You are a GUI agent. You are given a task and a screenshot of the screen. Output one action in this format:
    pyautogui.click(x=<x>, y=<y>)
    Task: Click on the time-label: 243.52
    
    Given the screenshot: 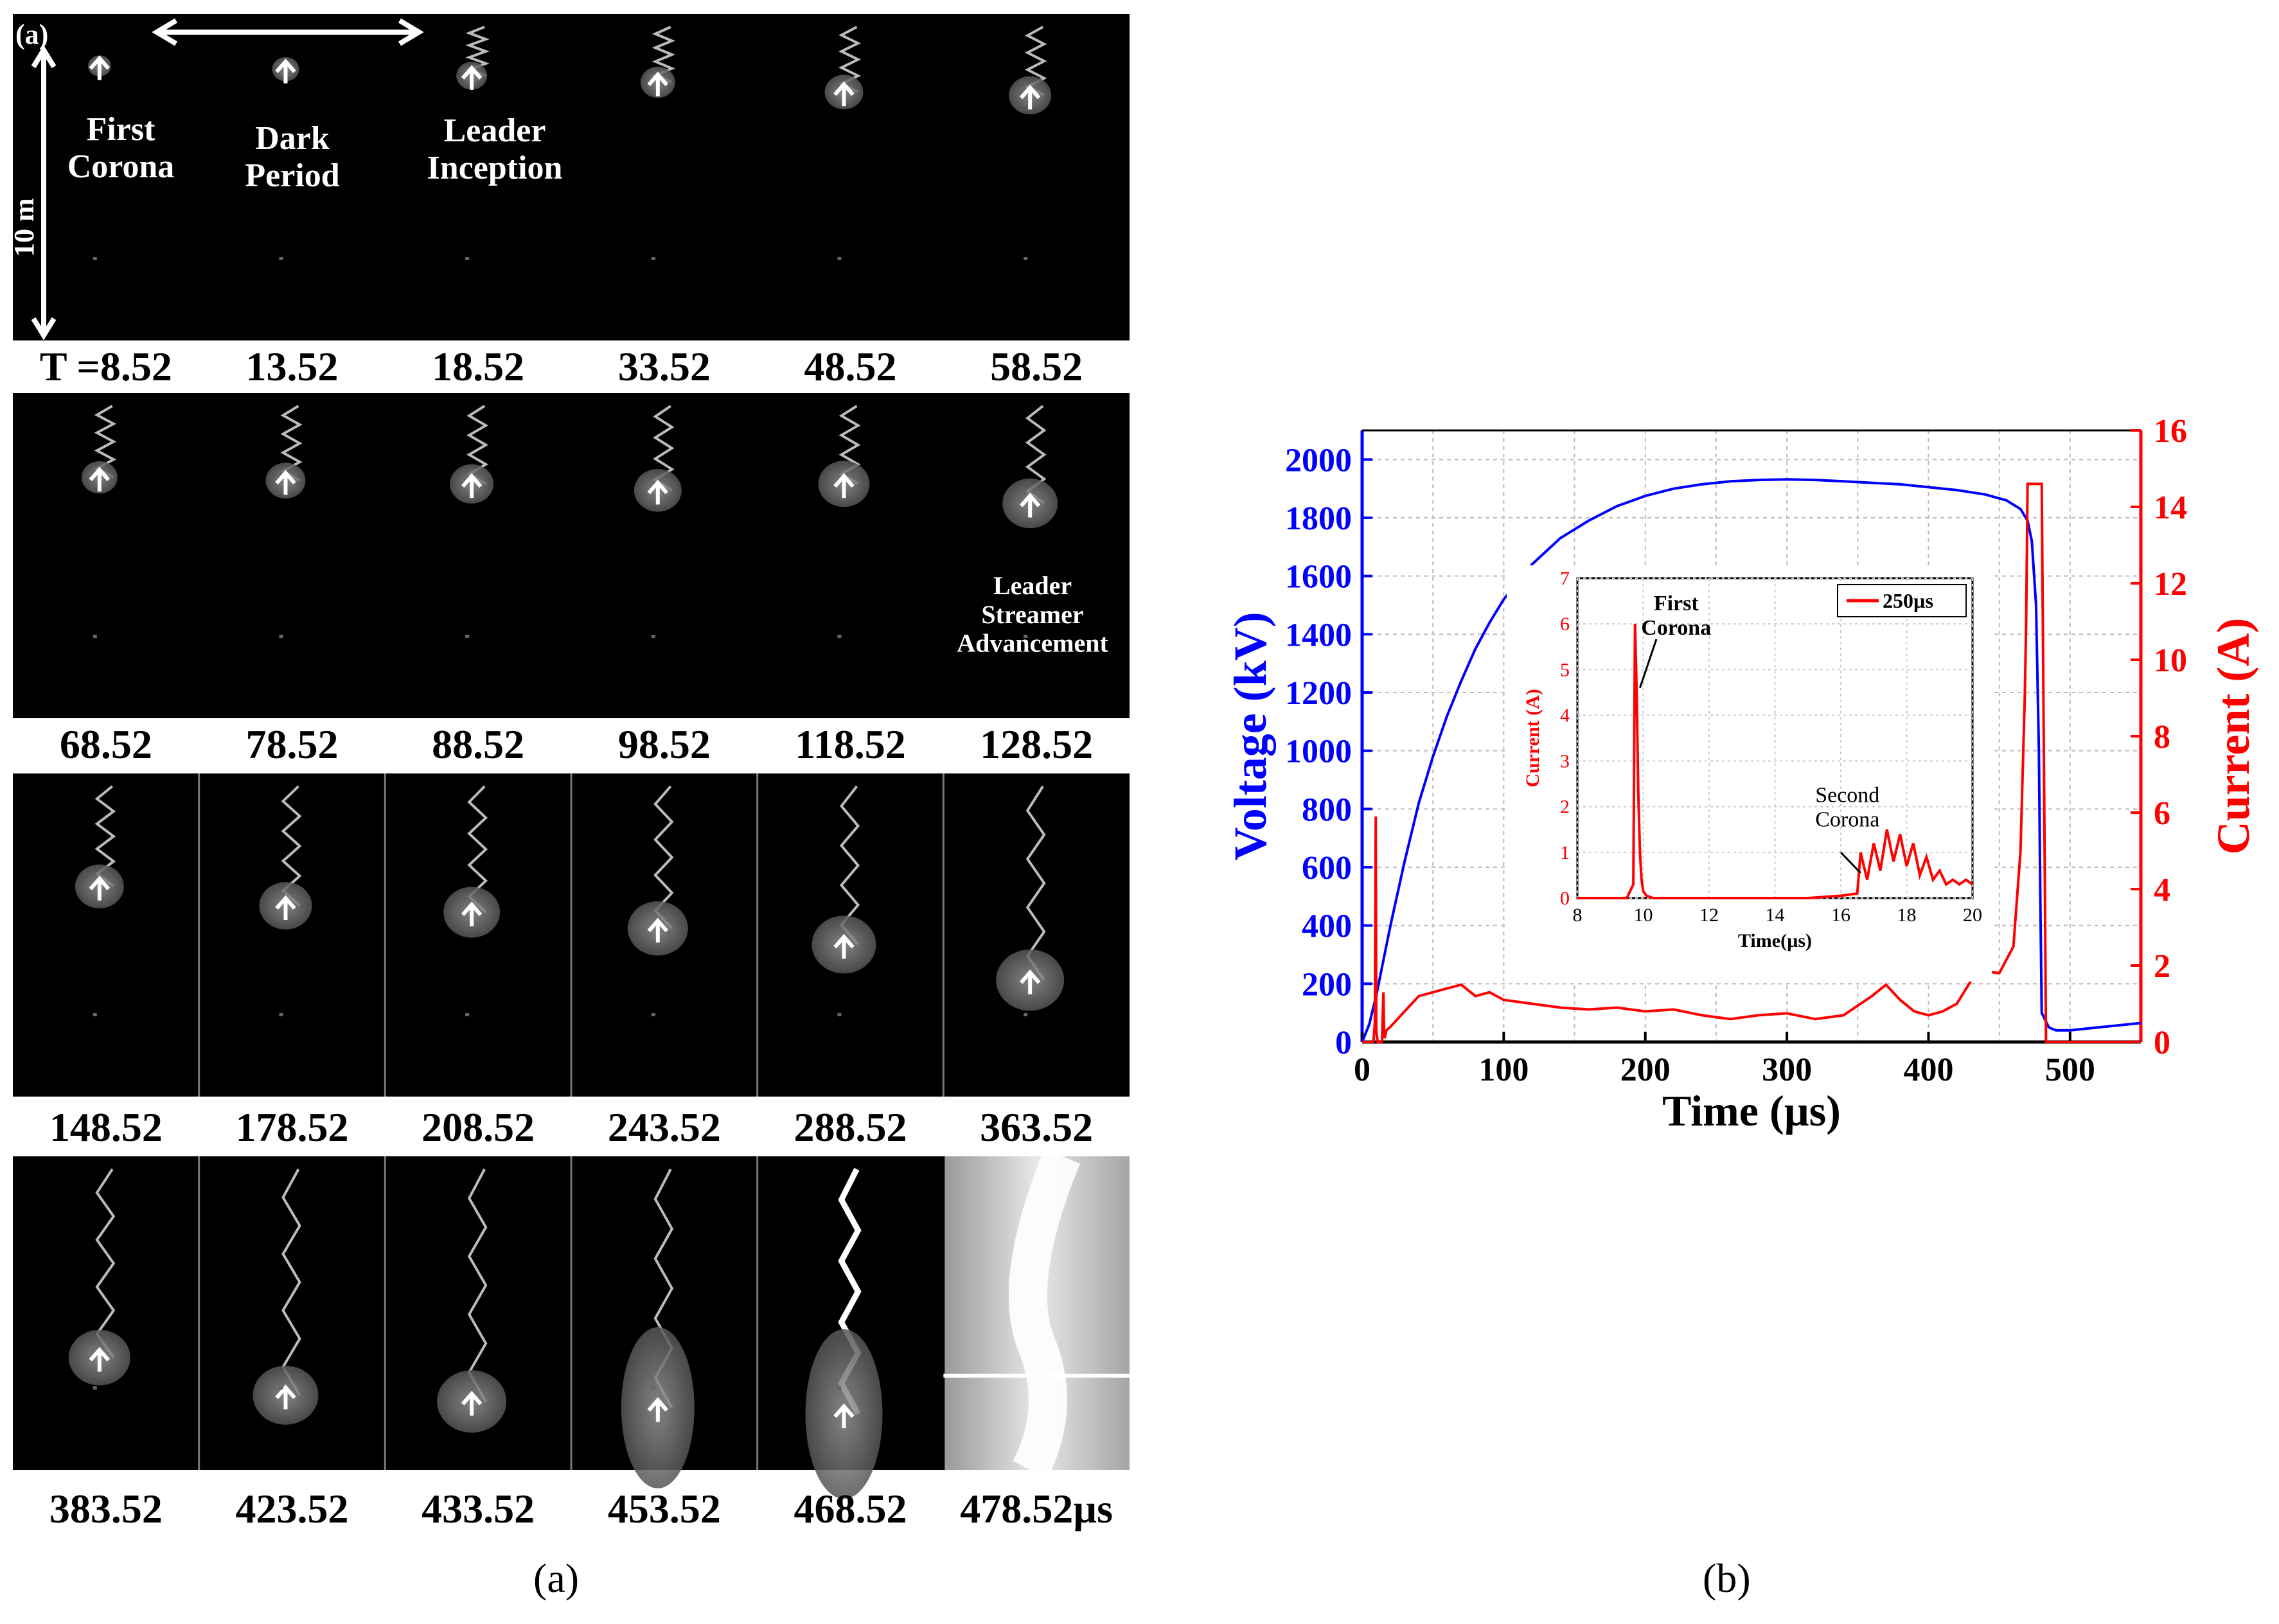 What is the action you would take?
    pyautogui.click(x=664, y=1127)
    